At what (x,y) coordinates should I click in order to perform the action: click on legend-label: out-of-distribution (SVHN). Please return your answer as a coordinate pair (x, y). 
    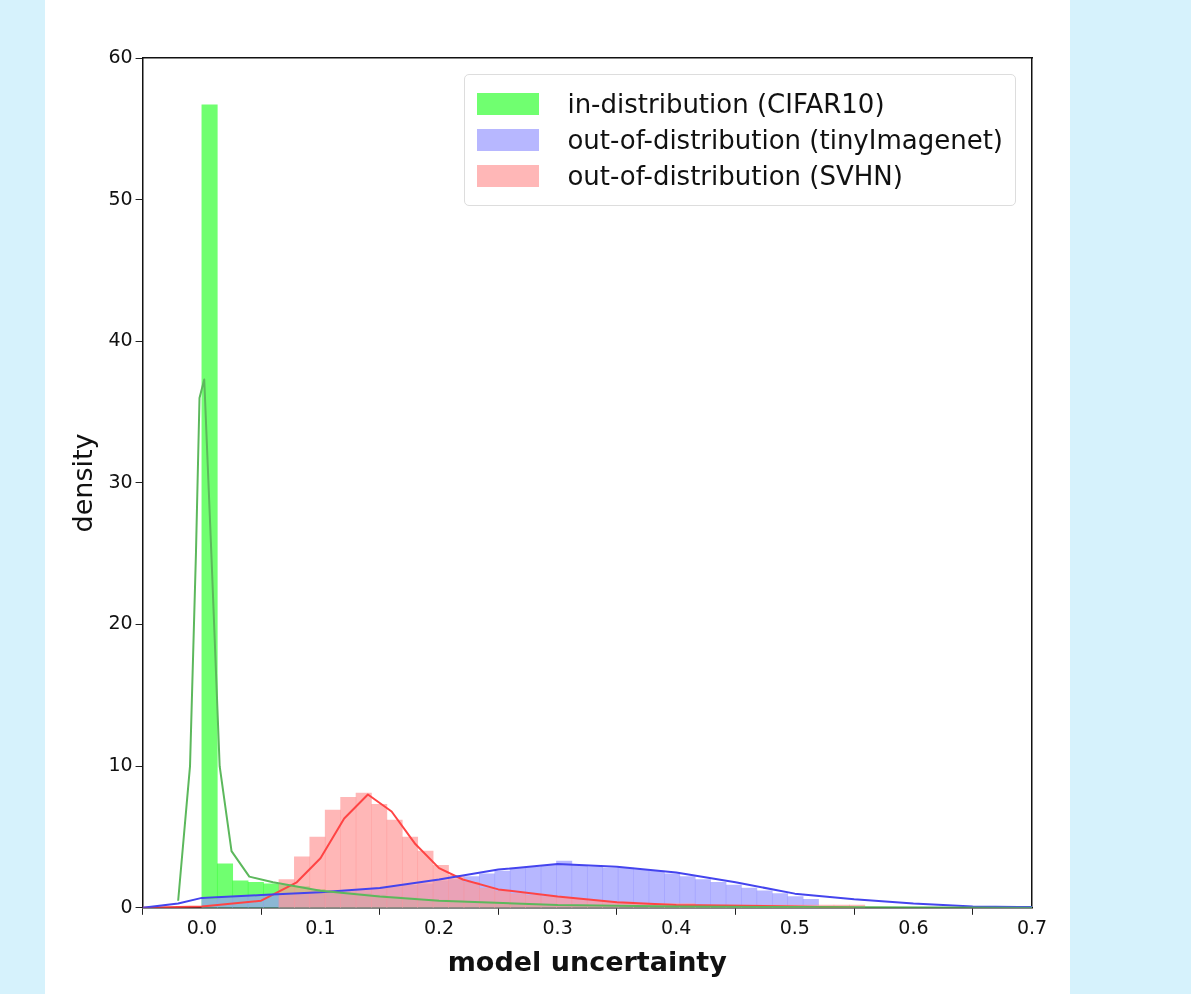
    Looking at the image, I should click on (735, 176).